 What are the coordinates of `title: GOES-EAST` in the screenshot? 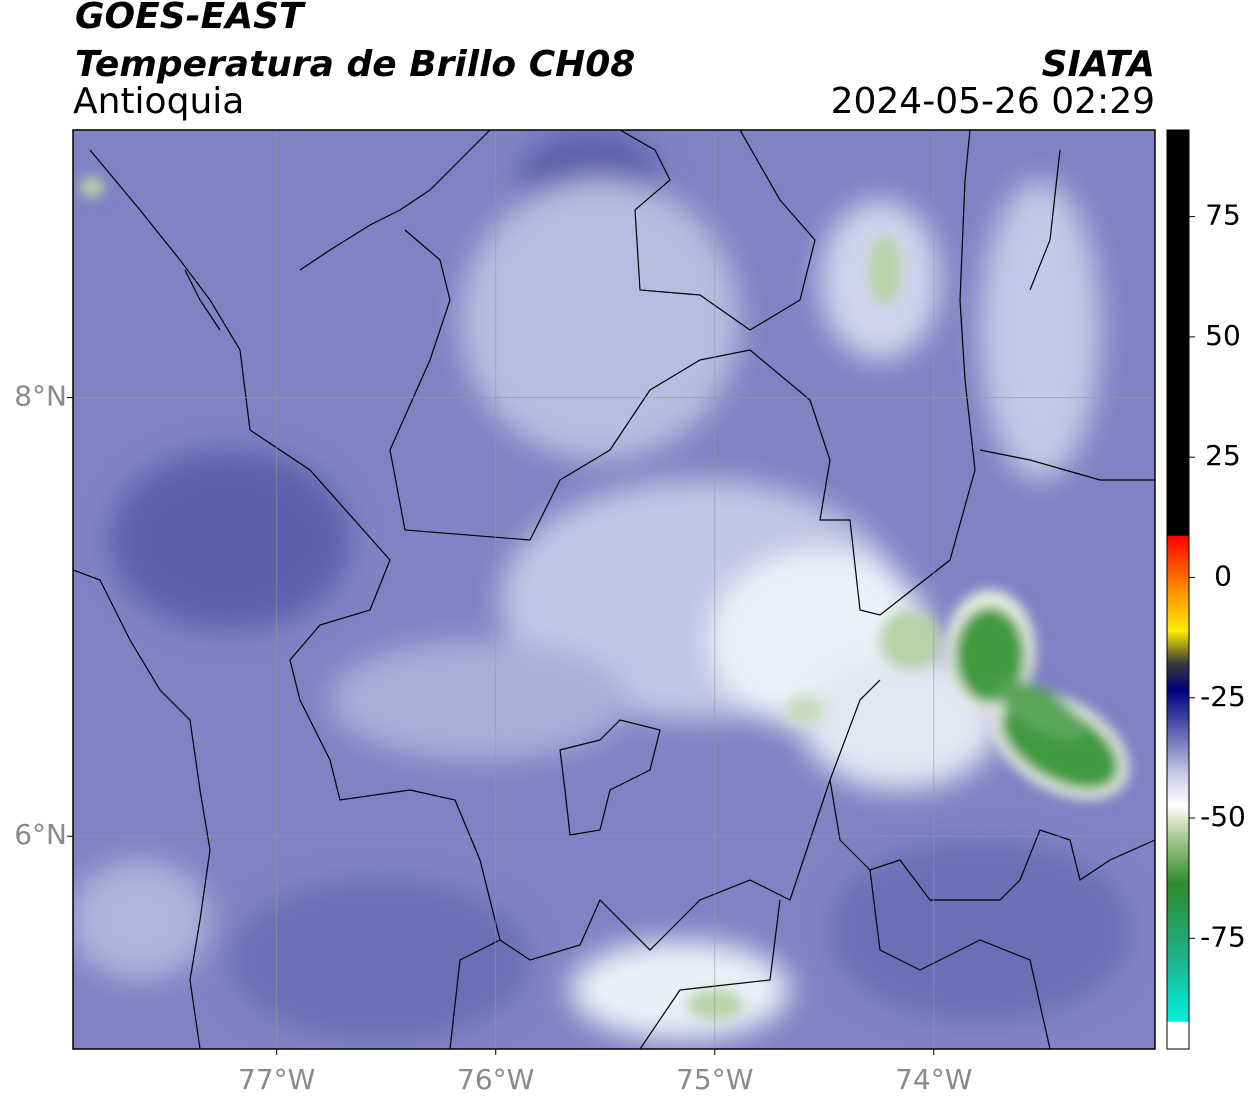 It's located at (190, 18).